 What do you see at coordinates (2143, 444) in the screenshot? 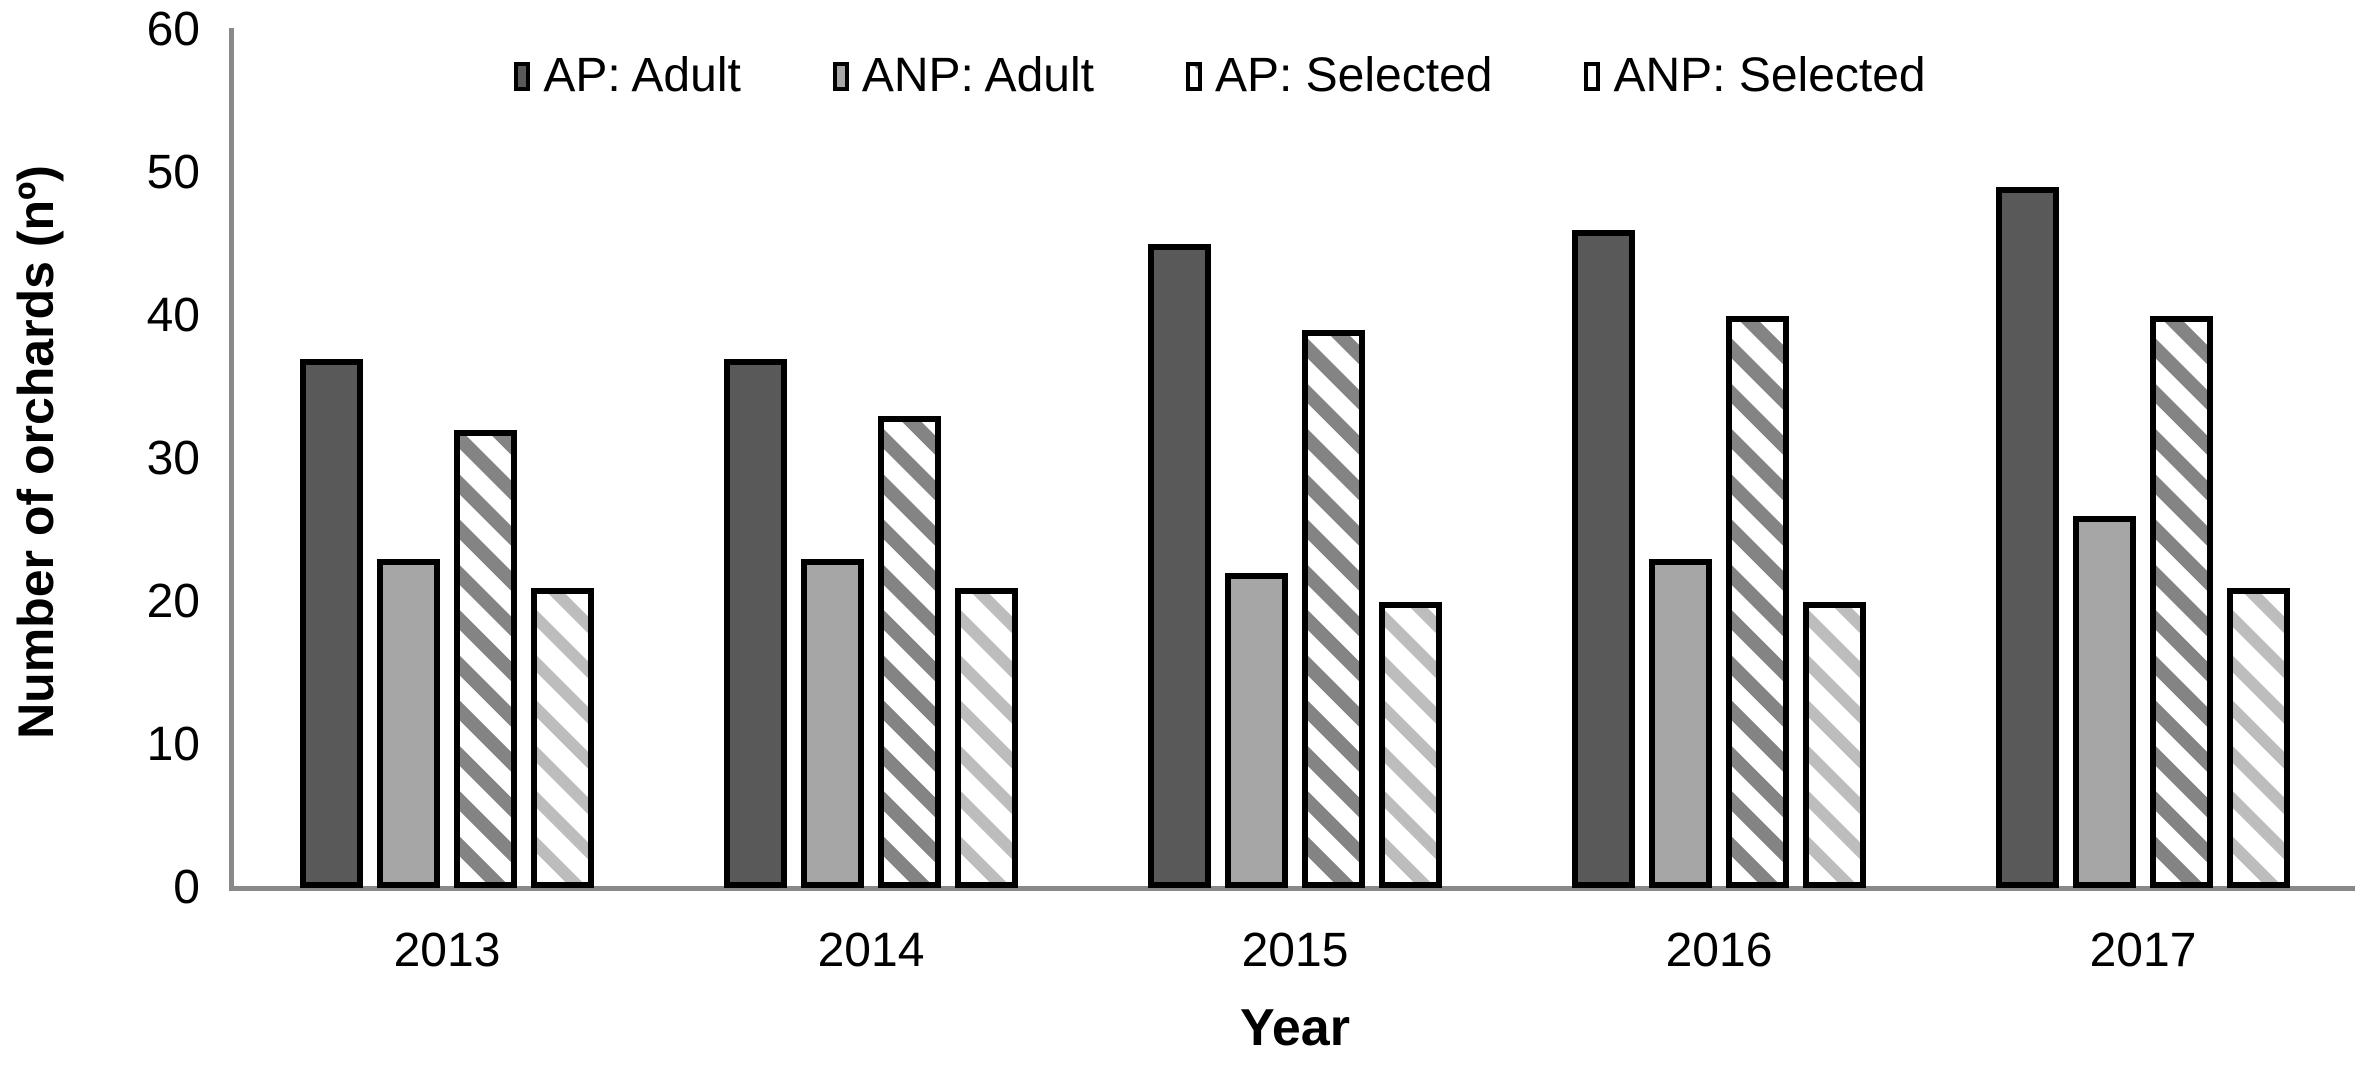
I see `bar-group-2017` at bounding box center [2143, 444].